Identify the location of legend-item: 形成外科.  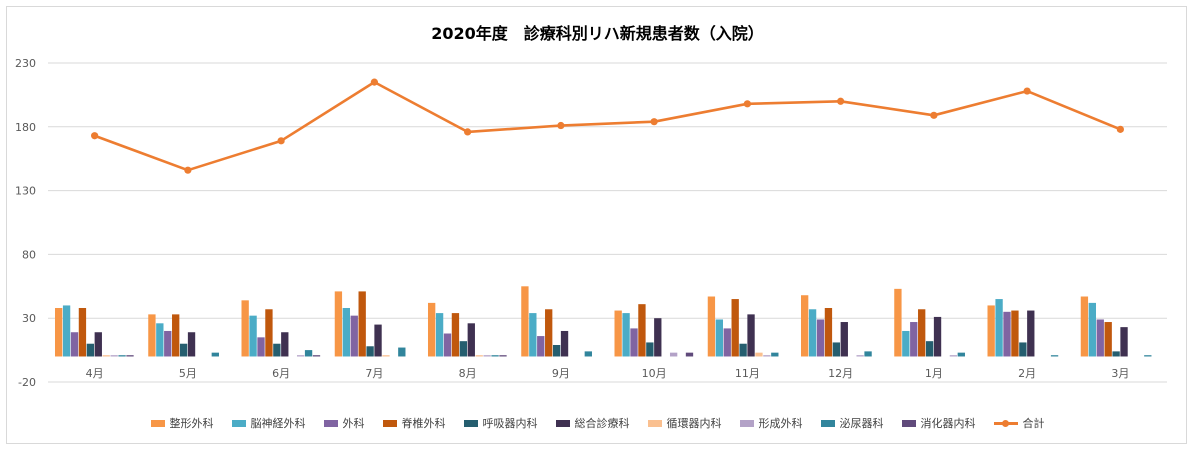
(771, 423).